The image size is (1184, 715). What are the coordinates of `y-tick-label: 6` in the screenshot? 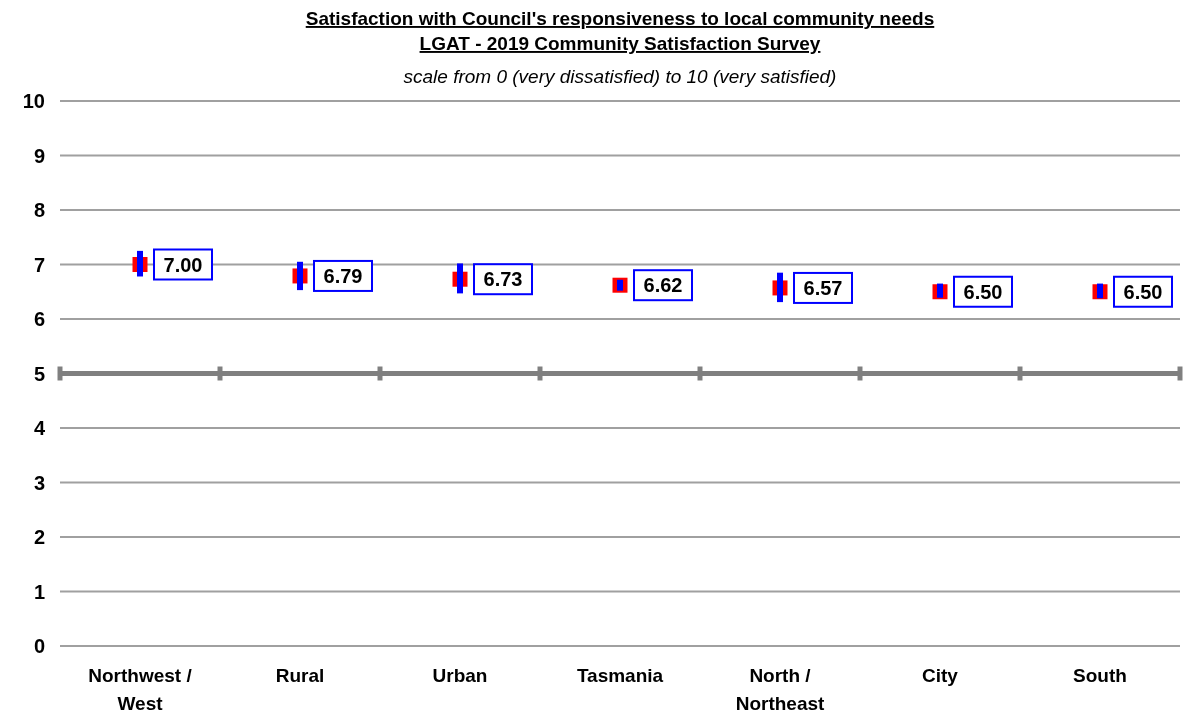 It's located at (39, 319).